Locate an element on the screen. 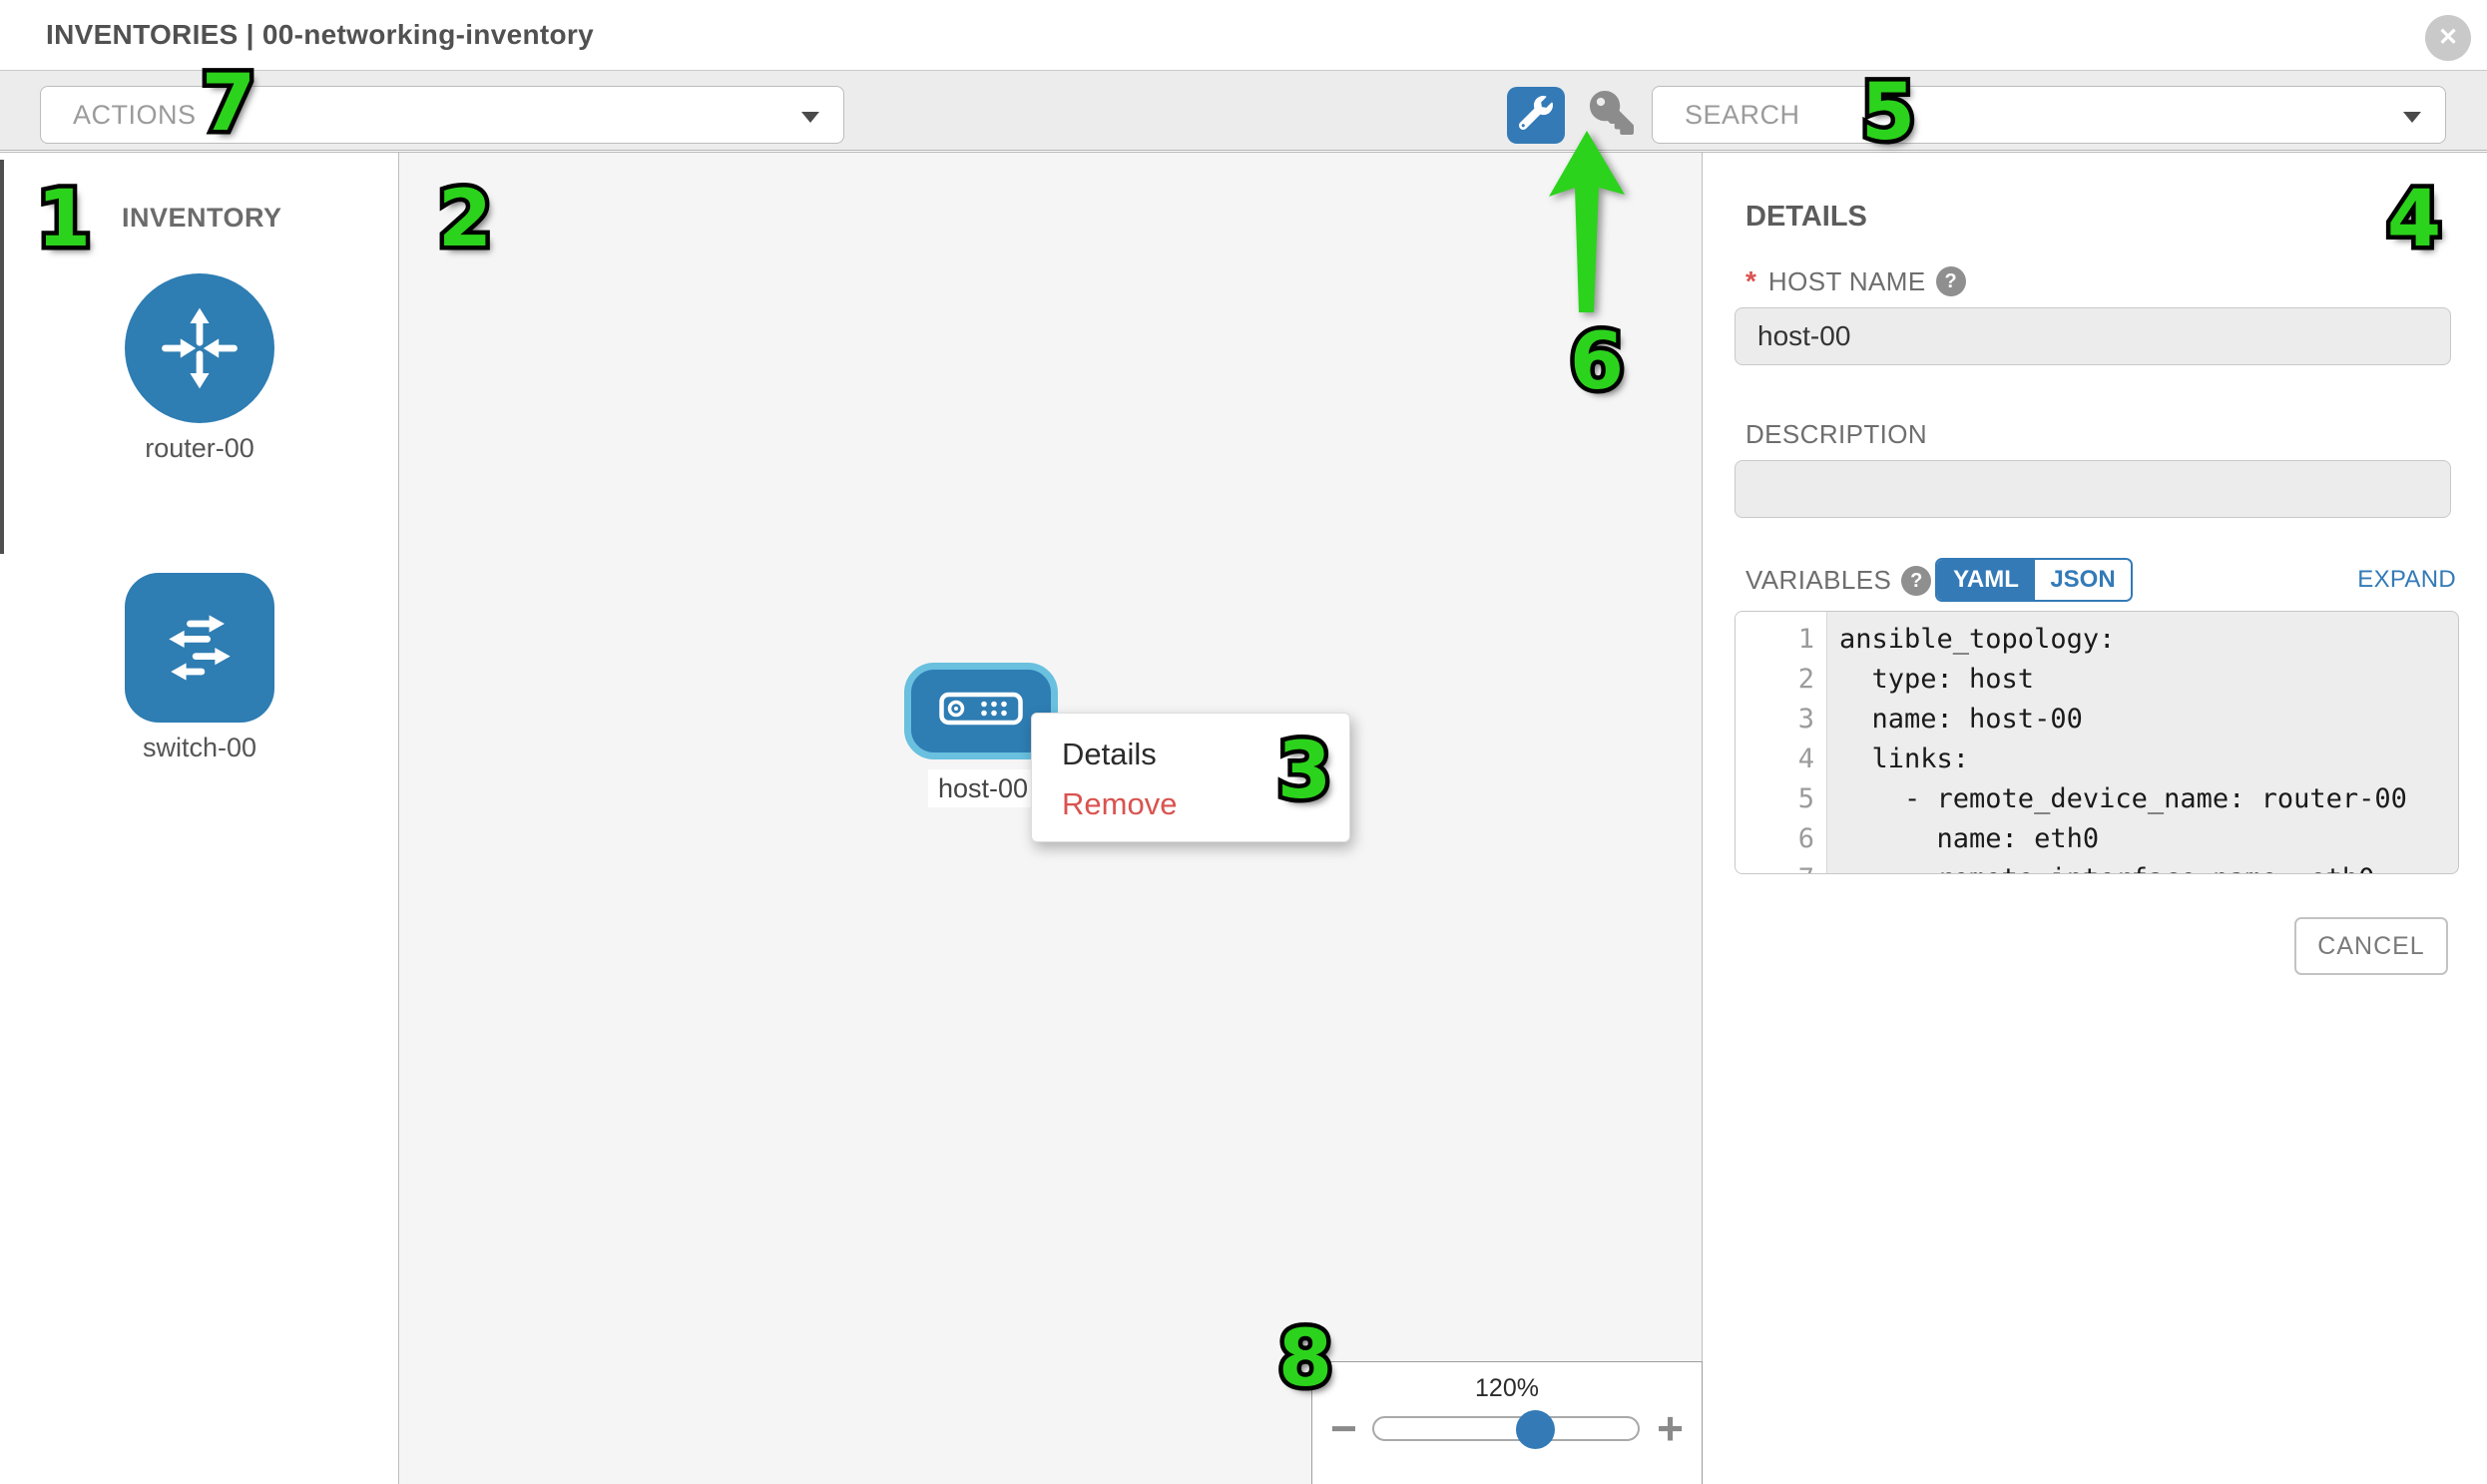 The image size is (2487, 1484). menu-item-details: Details is located at coordinates (1109, 754).